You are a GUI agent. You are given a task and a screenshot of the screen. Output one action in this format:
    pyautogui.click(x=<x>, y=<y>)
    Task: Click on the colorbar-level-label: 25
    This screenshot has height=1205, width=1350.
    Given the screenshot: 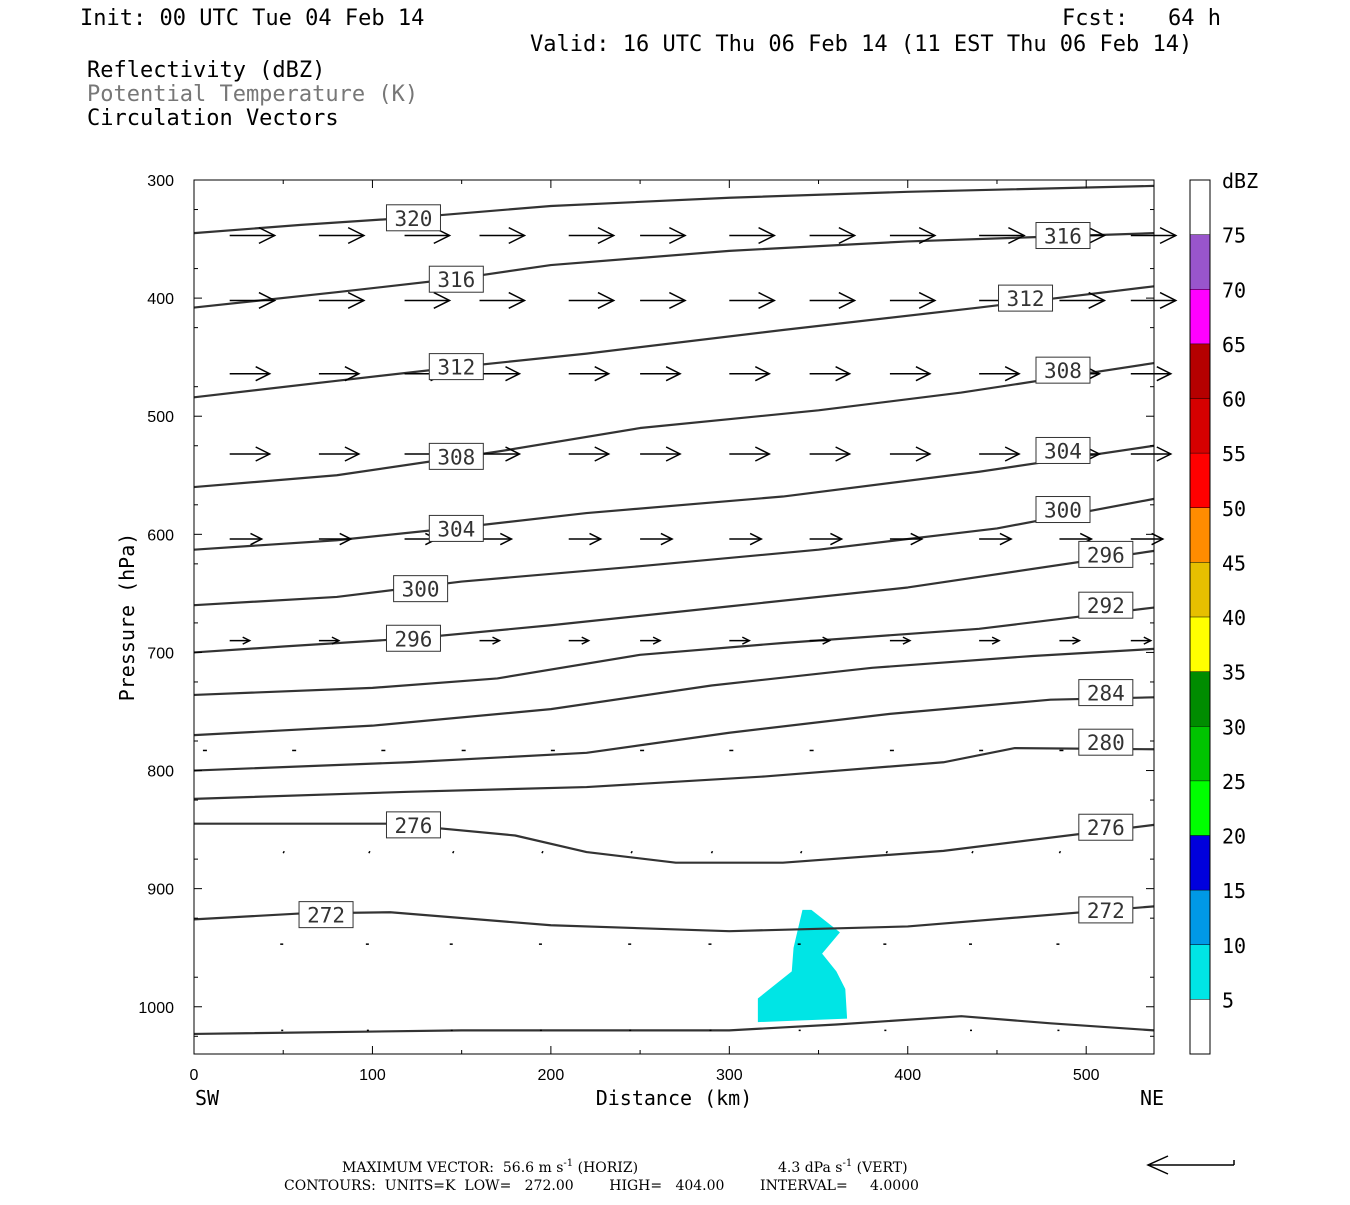 What is the action you would take?
    pyautogui.click(x=1234, y=782)
    